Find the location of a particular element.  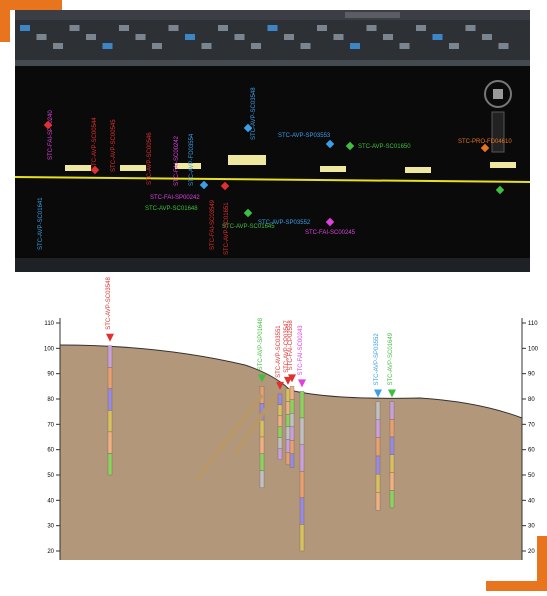

right-tick-label: 60 is located at coordinates (531, 451).